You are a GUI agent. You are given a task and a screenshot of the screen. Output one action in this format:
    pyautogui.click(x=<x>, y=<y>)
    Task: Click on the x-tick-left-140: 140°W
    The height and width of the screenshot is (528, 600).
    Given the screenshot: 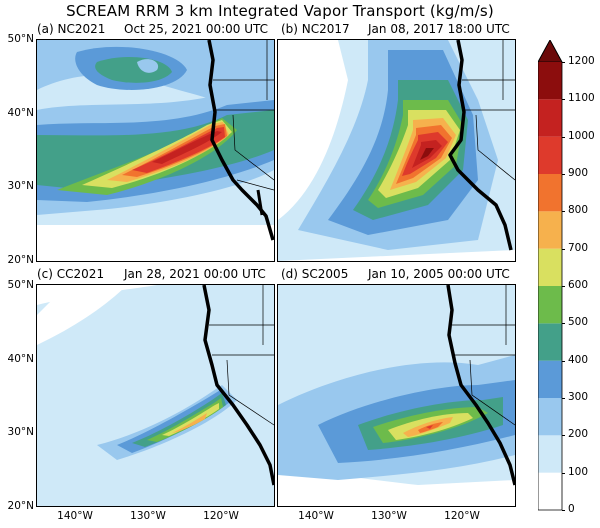 What is the action you would take?
    pyautogui.click(x=75, y=516)
    